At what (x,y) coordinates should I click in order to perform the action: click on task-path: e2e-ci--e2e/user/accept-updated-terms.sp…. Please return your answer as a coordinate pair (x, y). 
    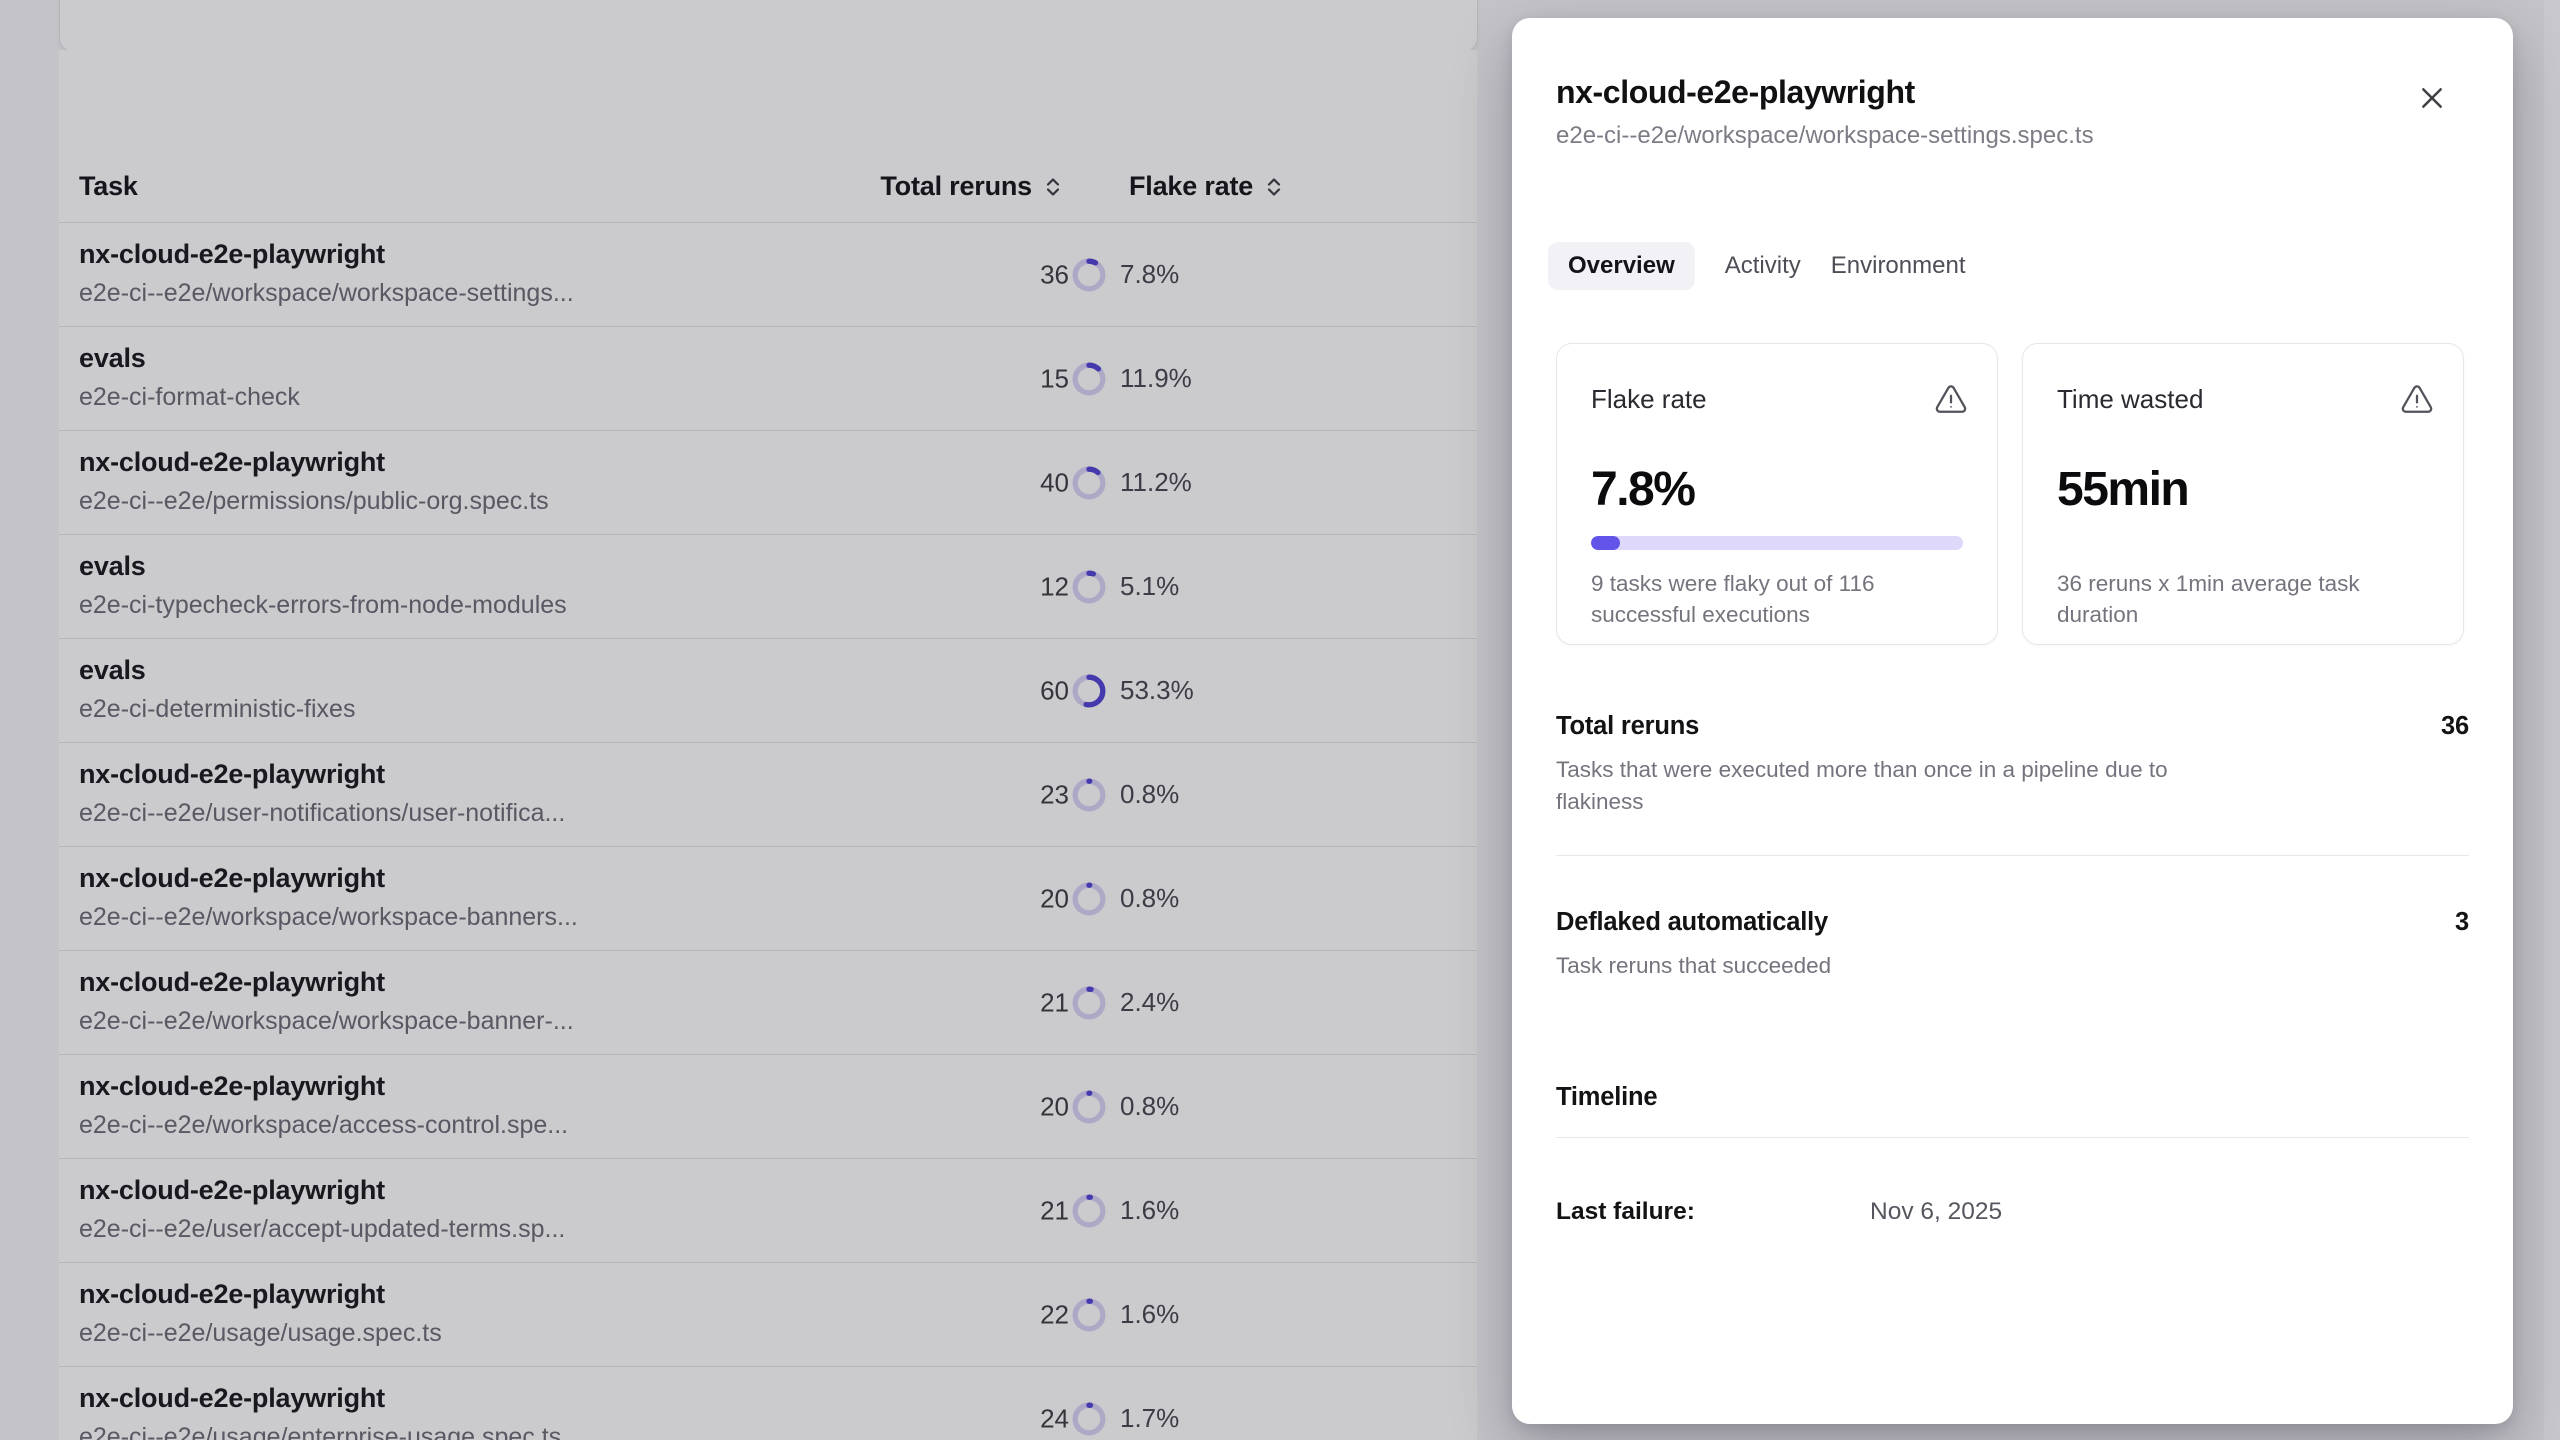
    Looking at the image, I should click on (322, 1229).